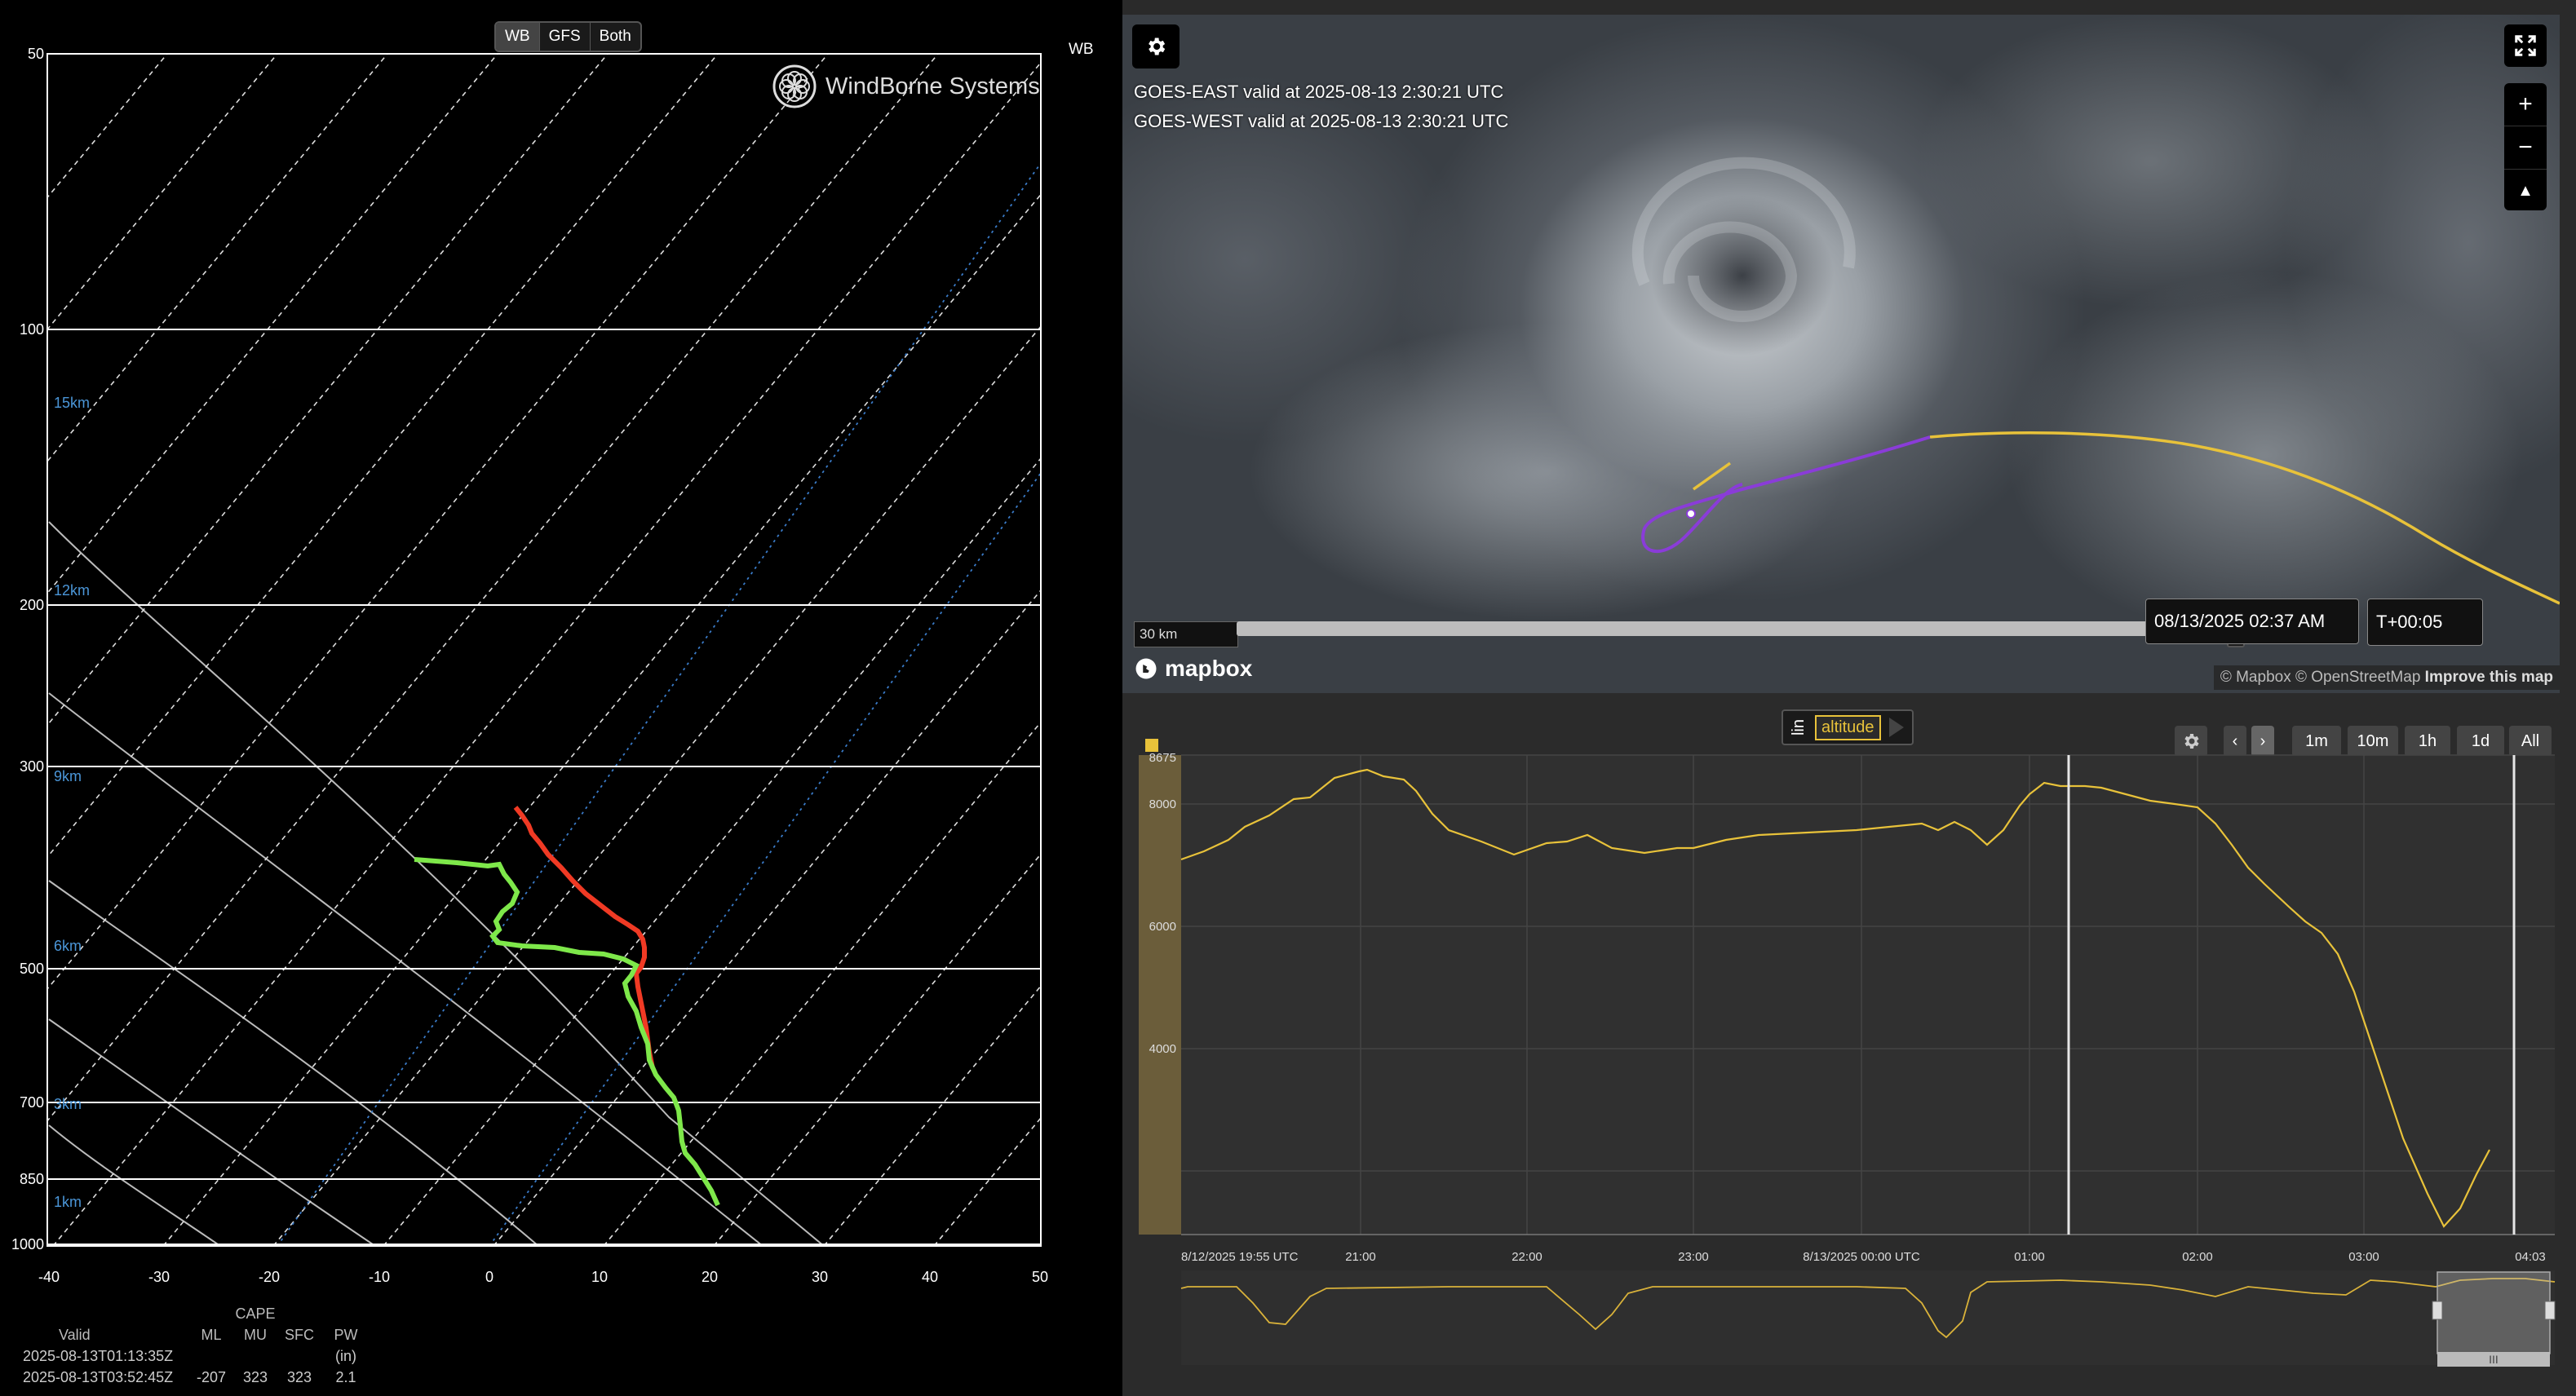 The image size is (2576, 1396). I want to click on range-navigator: III, so click(1868, 1318).